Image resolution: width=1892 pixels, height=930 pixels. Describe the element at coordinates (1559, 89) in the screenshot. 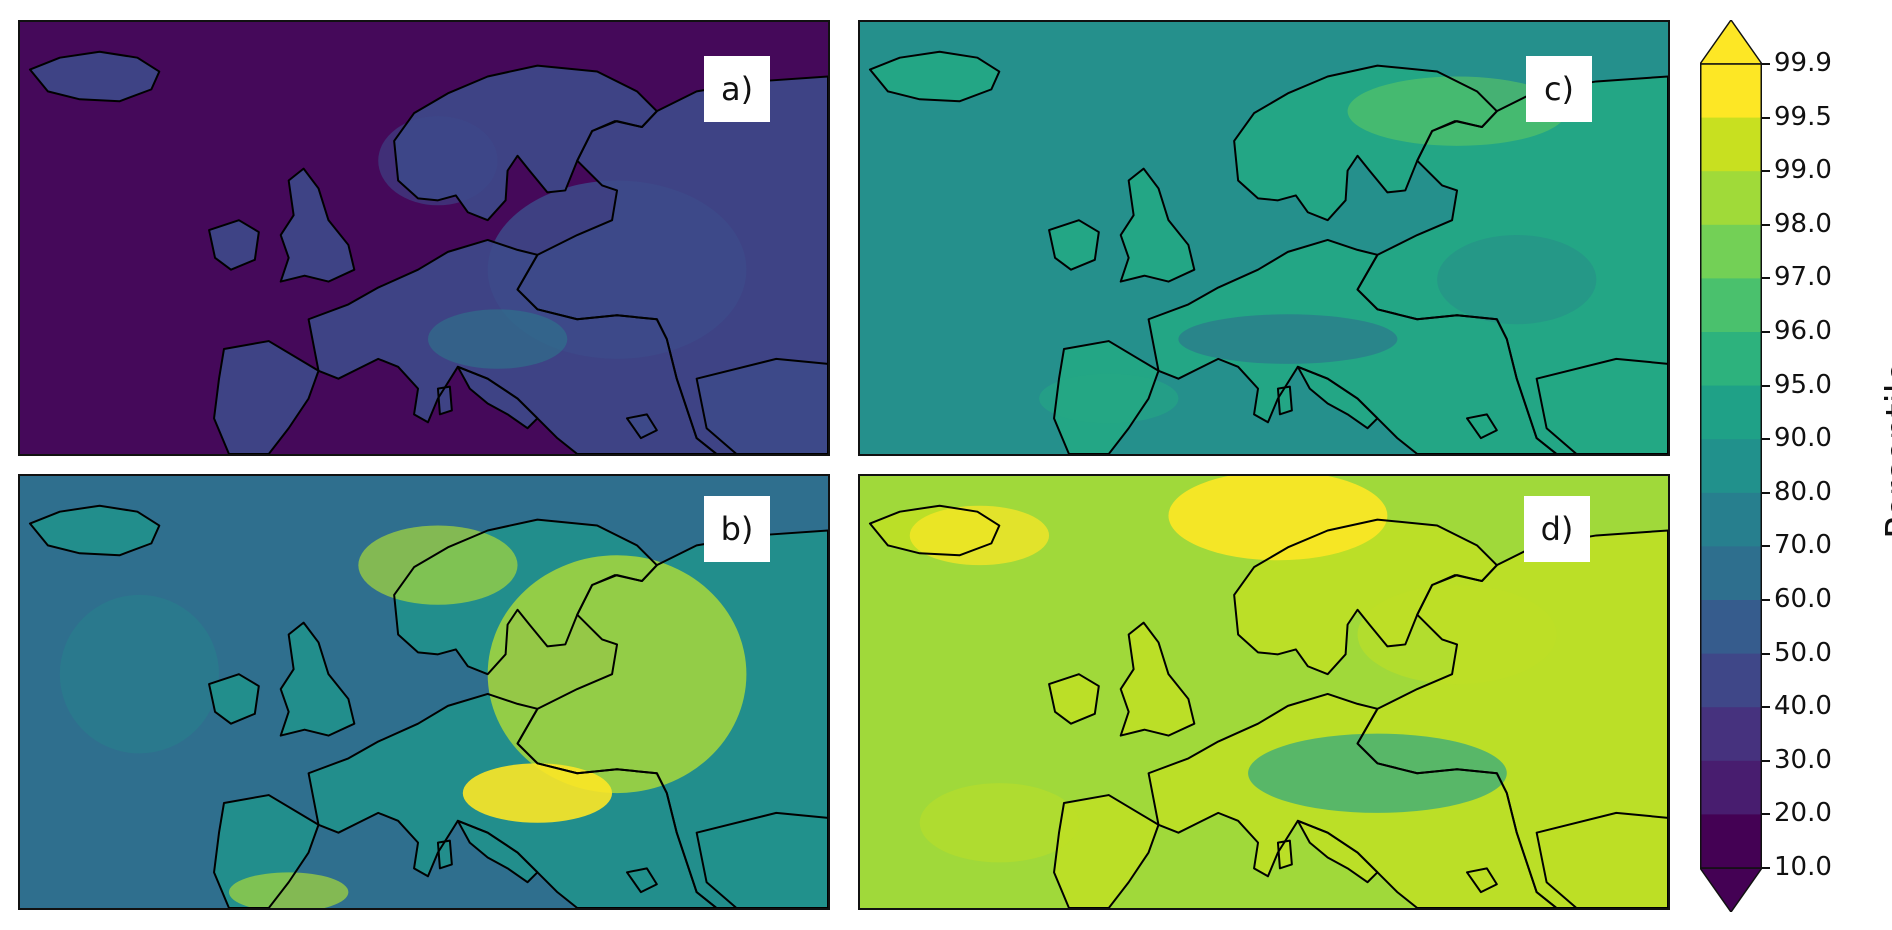

I see `panel-label-c: c)` at that location.